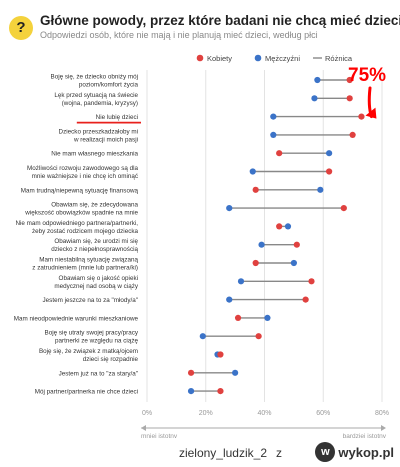 The image size is (400, 467). Describe the element at coordinates (85, 268) in the screenshot. I see `category-label: z zatrudnieniem (mnie lub partnera/ki)` at that location.